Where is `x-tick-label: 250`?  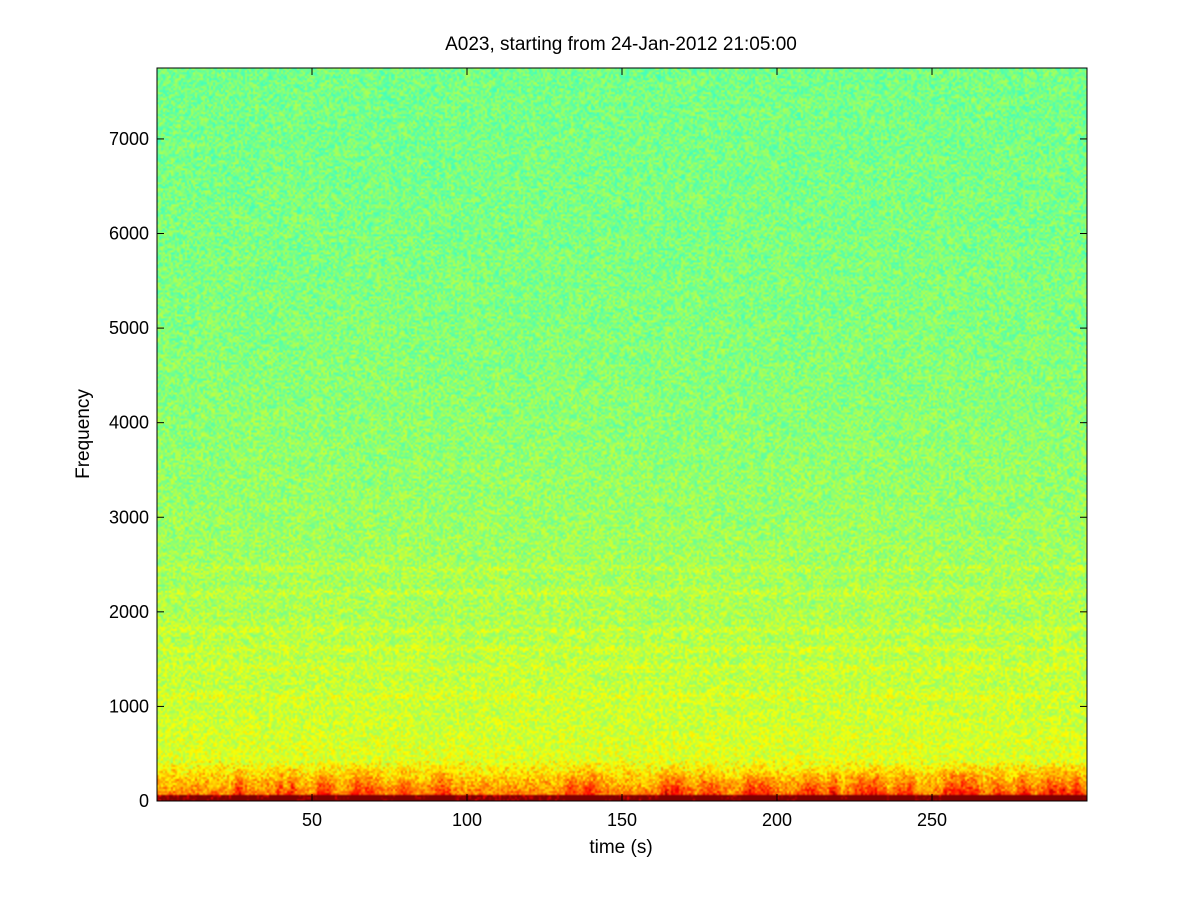
x-tick-label: 250 is located at coordinates (932, 820).